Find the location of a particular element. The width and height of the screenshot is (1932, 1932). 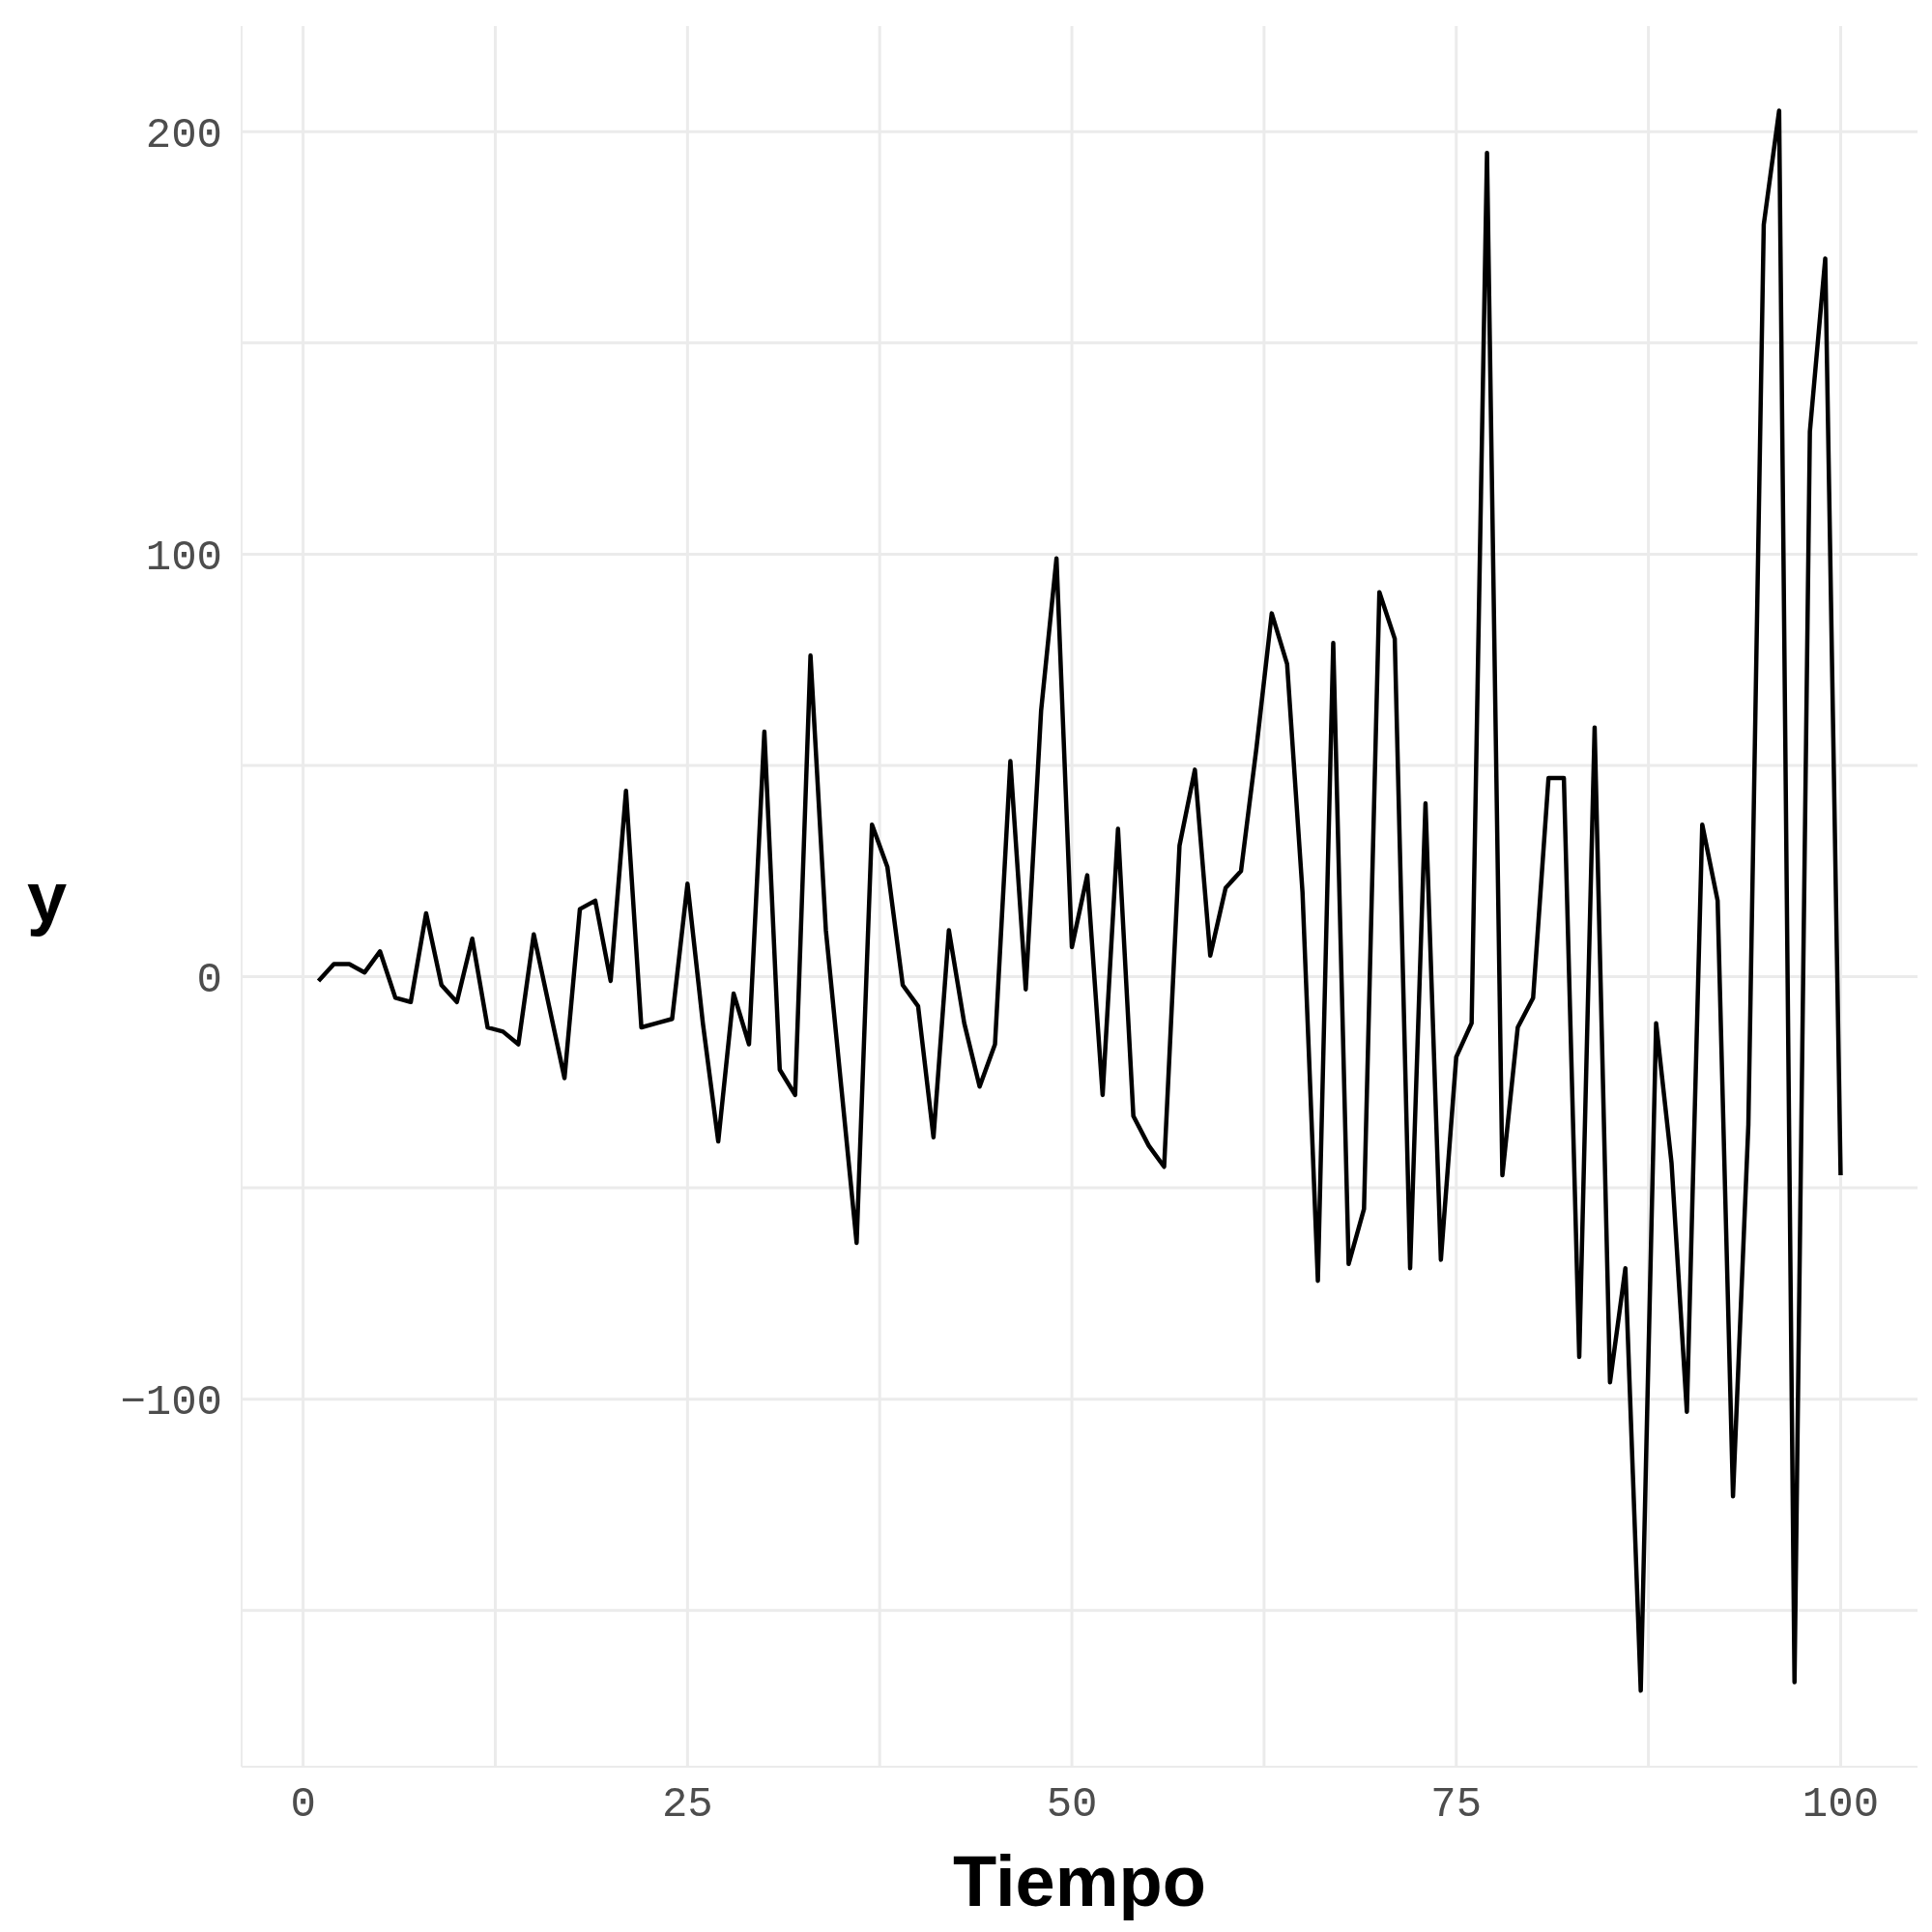

x-tick-label: 50 is located at coordinates (1072, 1805).